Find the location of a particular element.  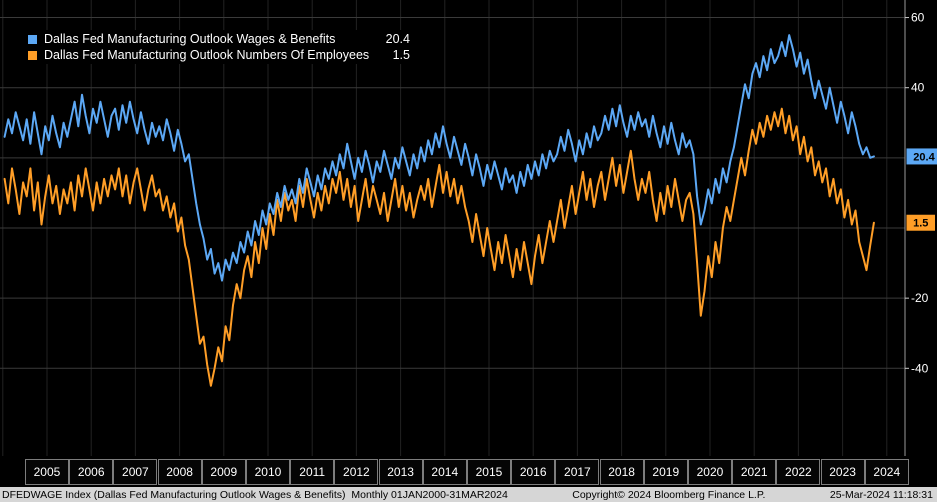

x-axis-year-label: 2005 is located at coordinates (47, 472).